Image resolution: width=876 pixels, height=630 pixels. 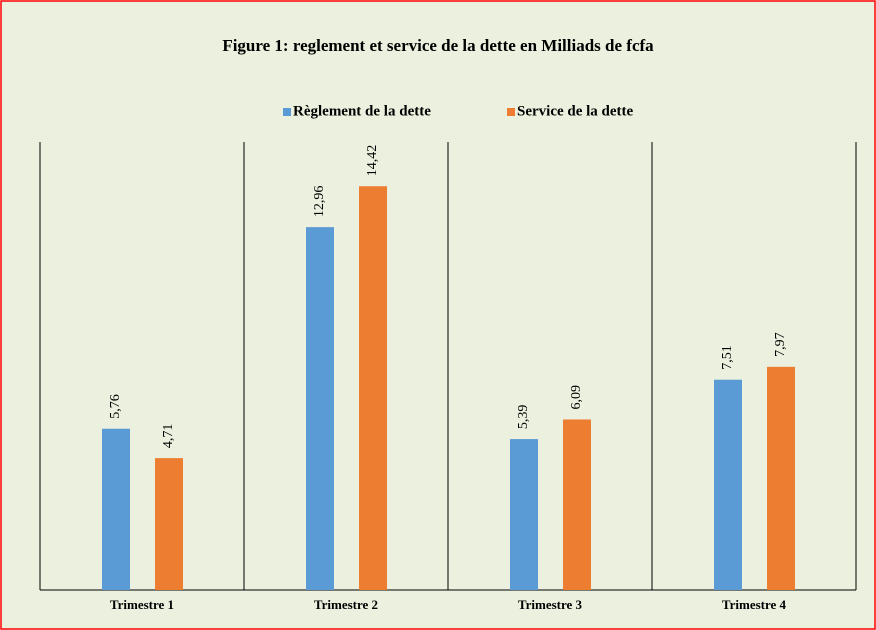 What do you see at coordinates (346, 604) in the screenshot?
I see `x-tick-label: Trimestre 2` at bounding box center [346, 604].